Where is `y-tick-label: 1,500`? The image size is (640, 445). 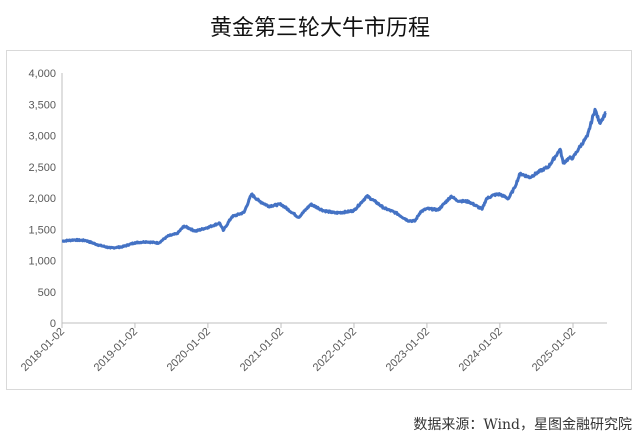
y-tick-label: 1,500 is located at coordinates (42, 230).